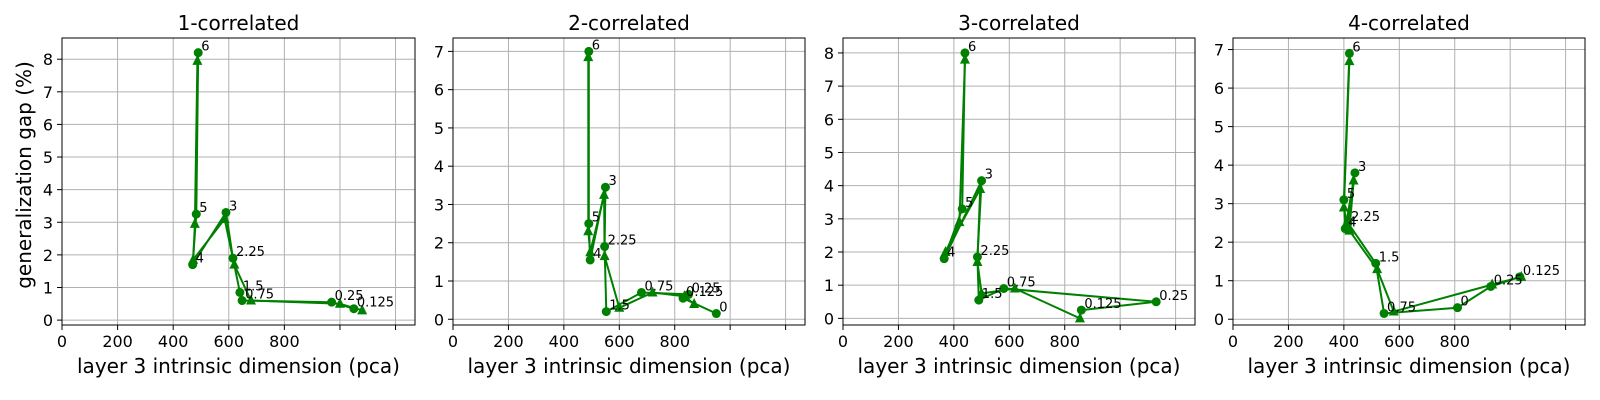  Describe the element at coordinates (1219, 50) in the screenshot. I see `y-tick-label: 7` at that location.